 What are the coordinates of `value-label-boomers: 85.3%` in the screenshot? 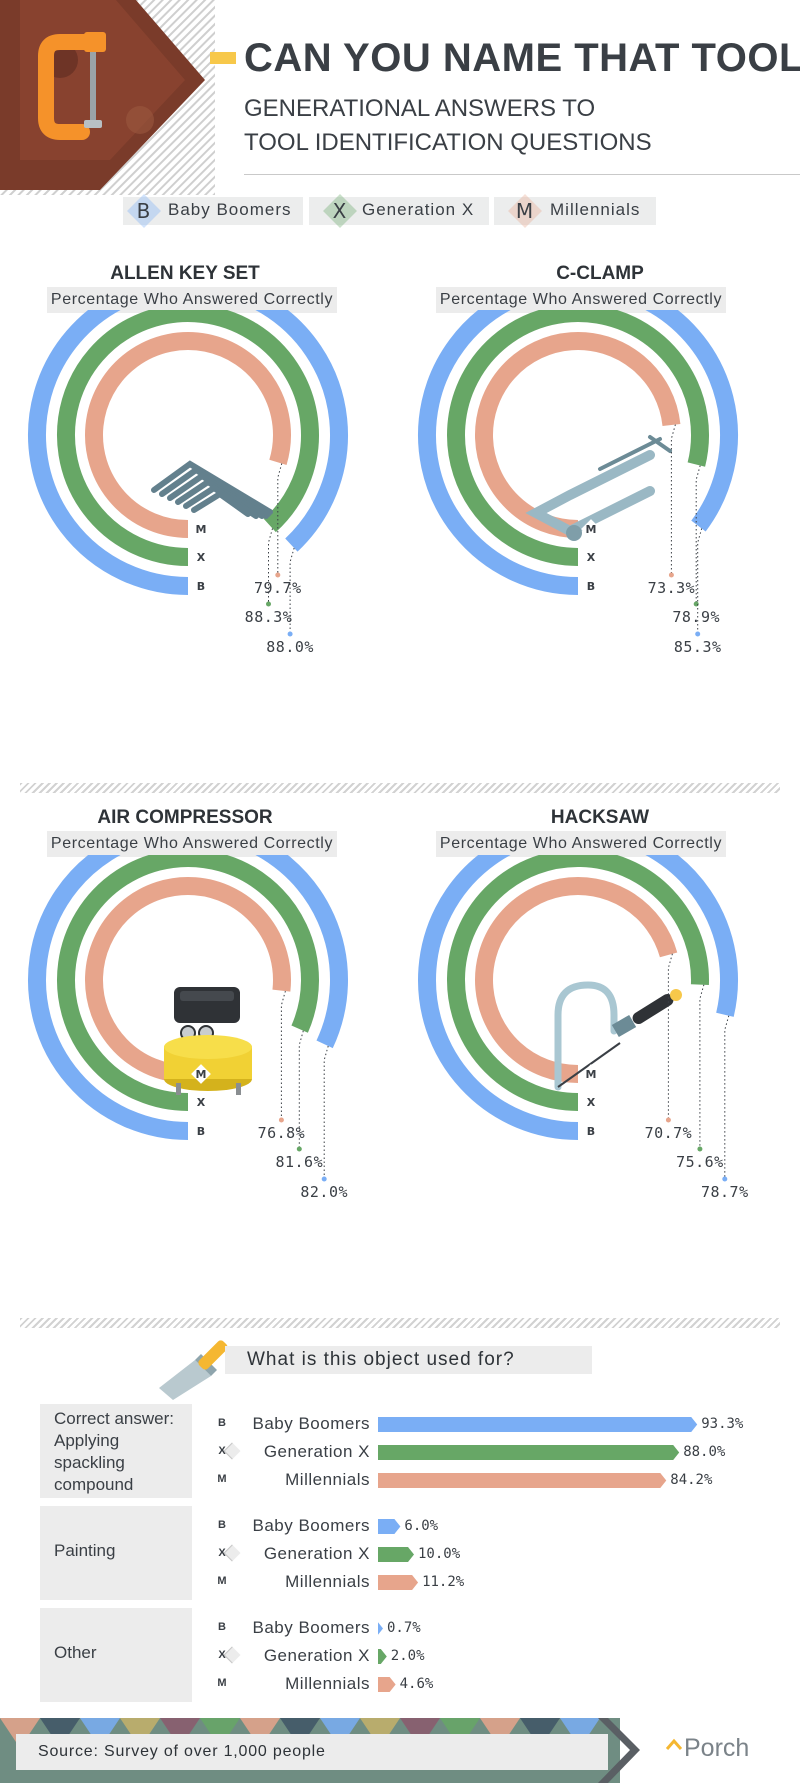 It's located at (698, 647).